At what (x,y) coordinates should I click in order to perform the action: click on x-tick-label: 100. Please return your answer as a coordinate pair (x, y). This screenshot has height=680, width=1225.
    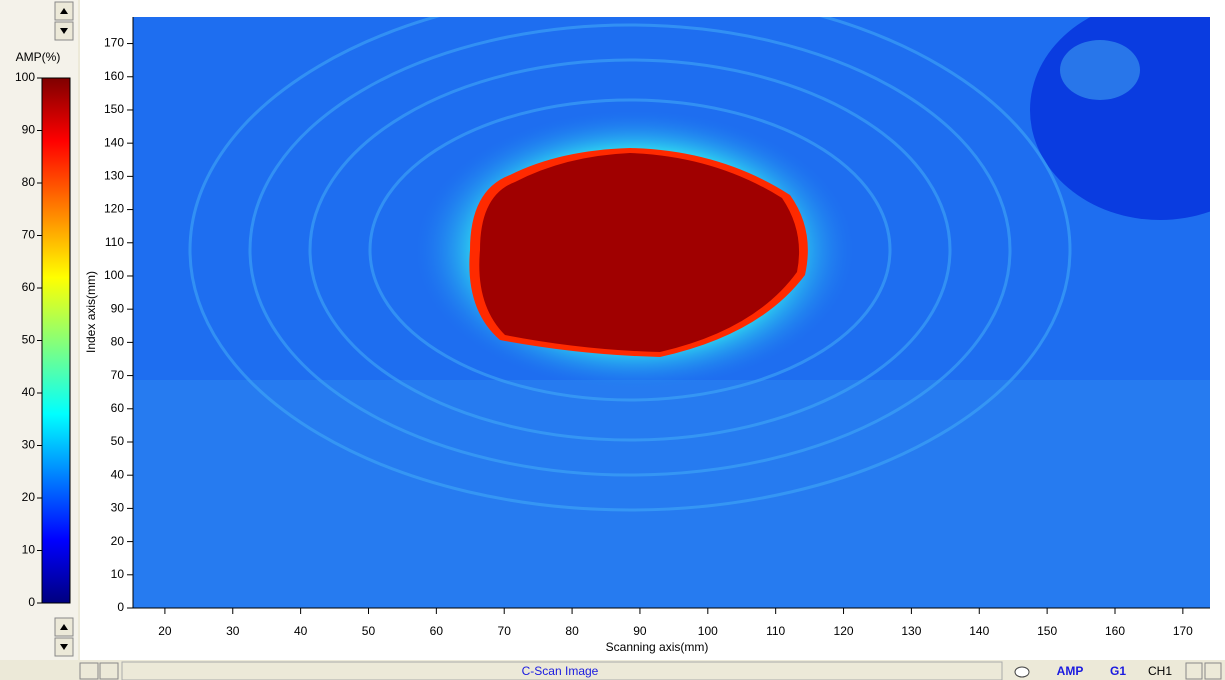
    Looking at the image, I should click on (708, 631).